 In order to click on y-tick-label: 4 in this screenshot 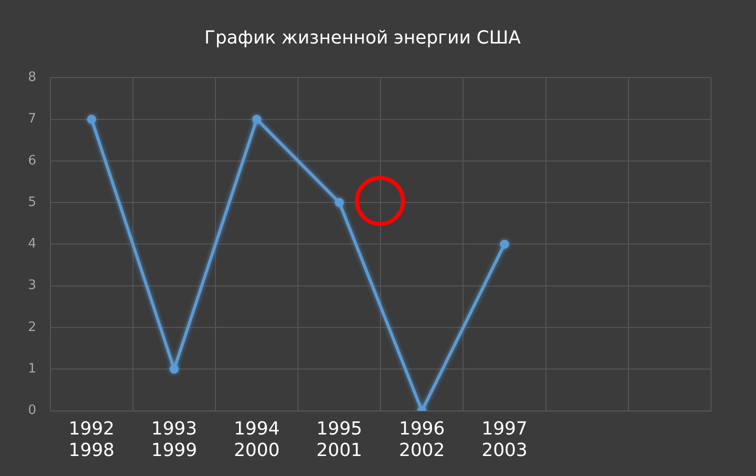, I will do `click(32, 244)`.